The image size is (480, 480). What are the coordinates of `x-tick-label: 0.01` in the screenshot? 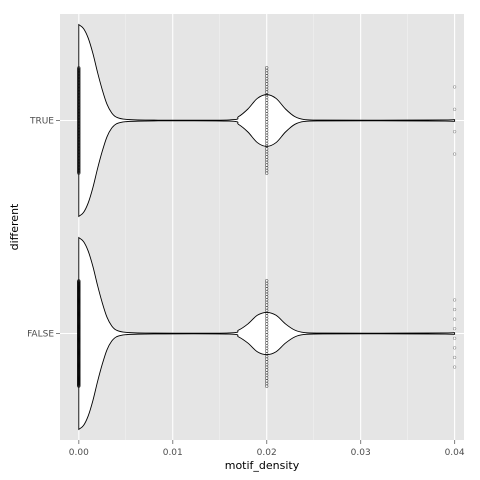 It's located at (173, 453).